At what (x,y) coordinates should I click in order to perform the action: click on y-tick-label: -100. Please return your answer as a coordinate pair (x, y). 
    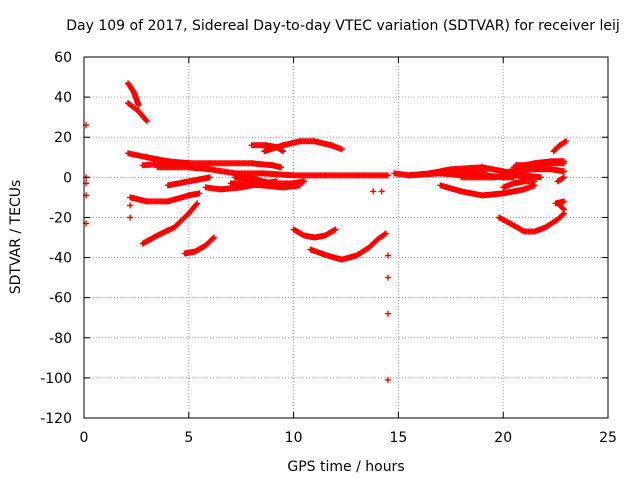
    Looking at the image, I should click on (56, 379).